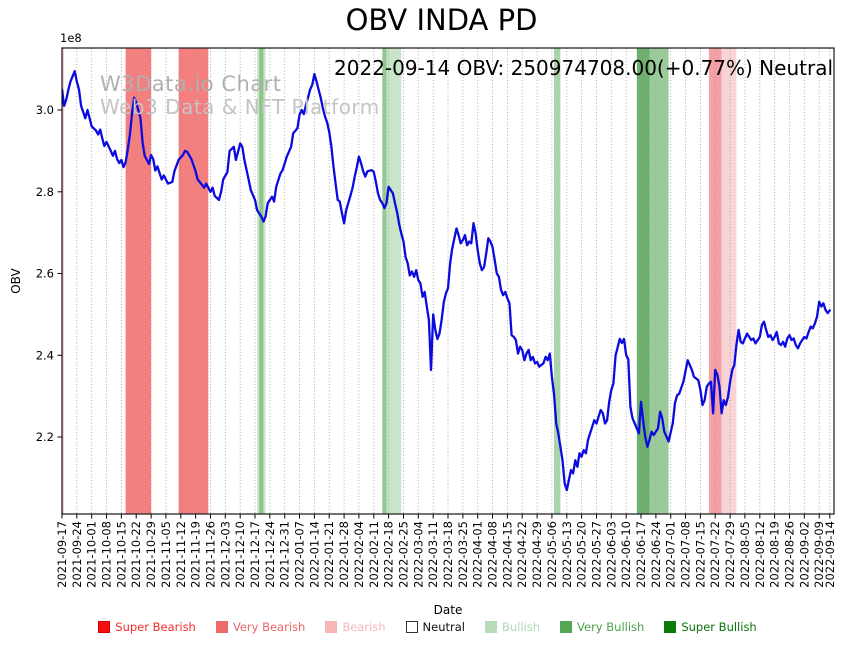 Image resolution: width=855 pixels, height=646 pixels. Describe the element at coordinates (151, 554) in the screenshot. I see `x-tick-label: 2021-10-29` at that location.